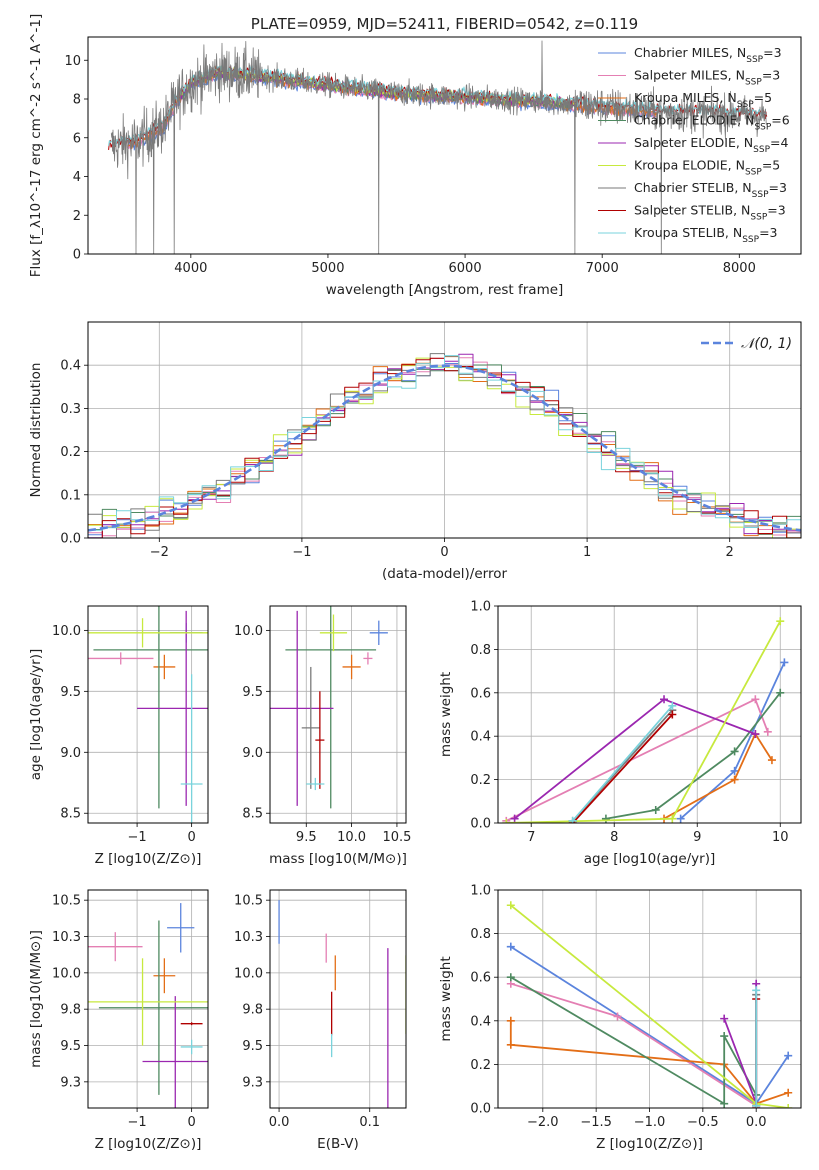 The image size is (819, 1170). What do you see at coordinates (70, 495) in the screenshot?
I see `y-tick-label: 0.1` at bounding box center [70, 495].